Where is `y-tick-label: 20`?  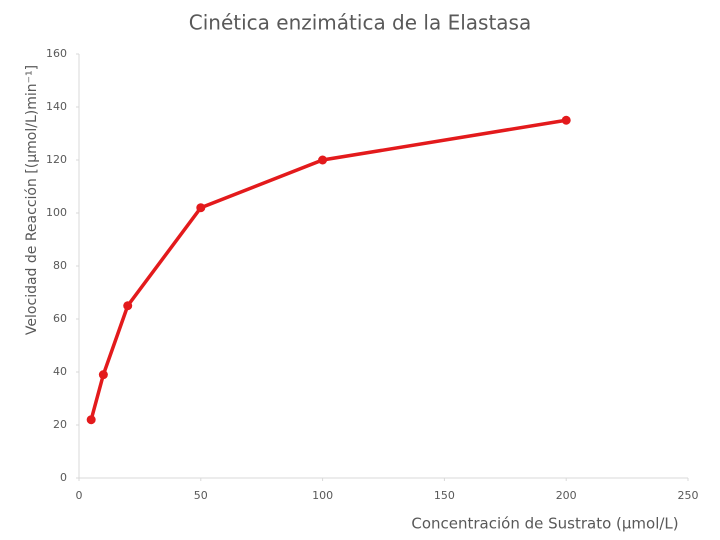 y-tick-label: 20 is located at coordinates (60, 424).